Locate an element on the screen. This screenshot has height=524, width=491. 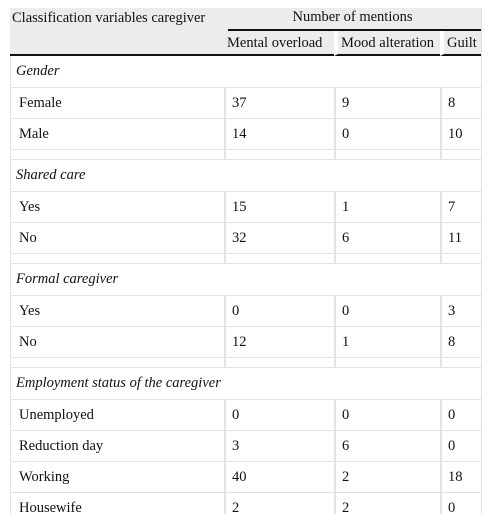
section-title: Employment status of the caregiver is located at coordinates (246, 384).